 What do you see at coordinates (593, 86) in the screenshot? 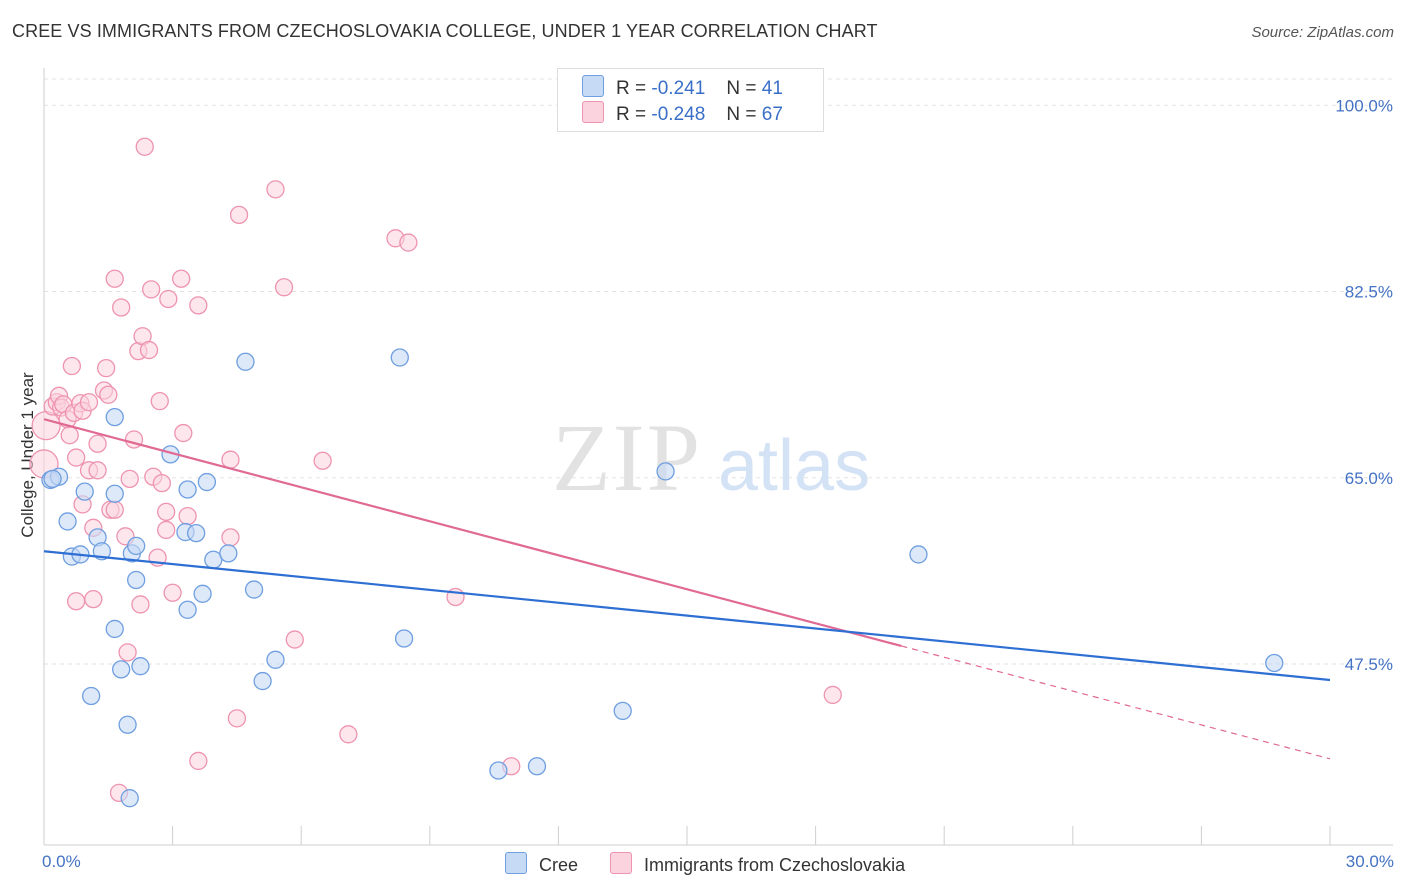
I see `legend-swatch-cree` at bounding box center [593, 86].